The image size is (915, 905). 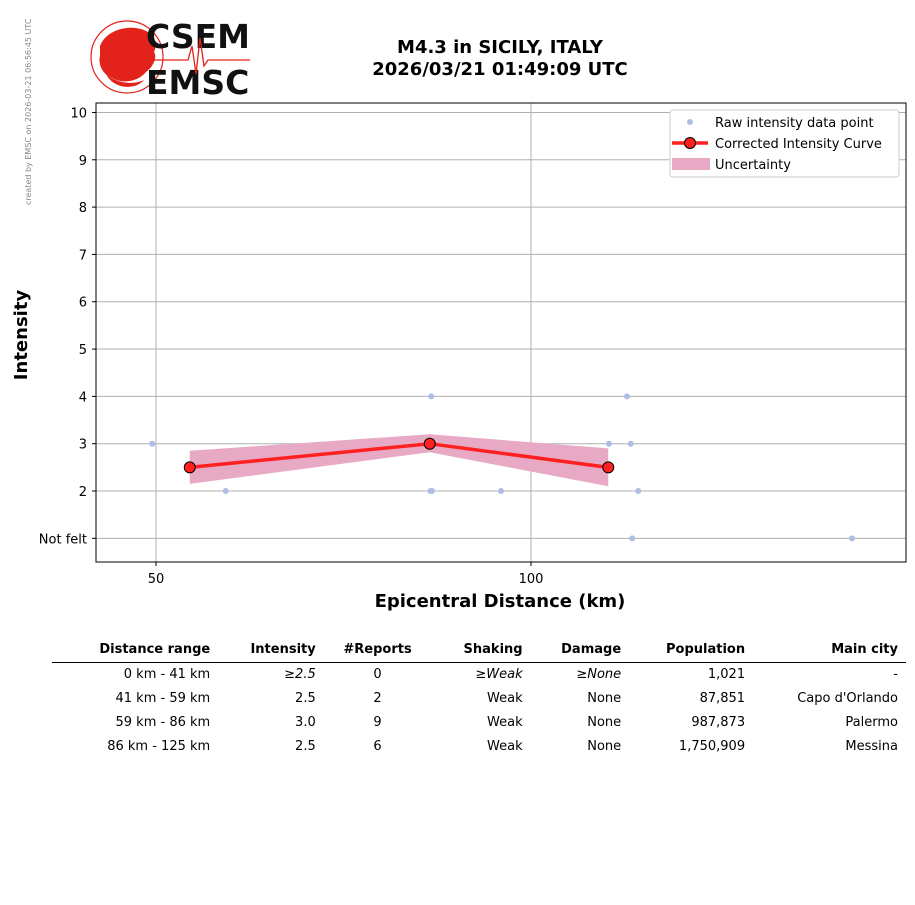 What do you see at coordinates (83, 492) in the screenshot?
I see `y-tick-label: 2` at bounding box center [83, 492].